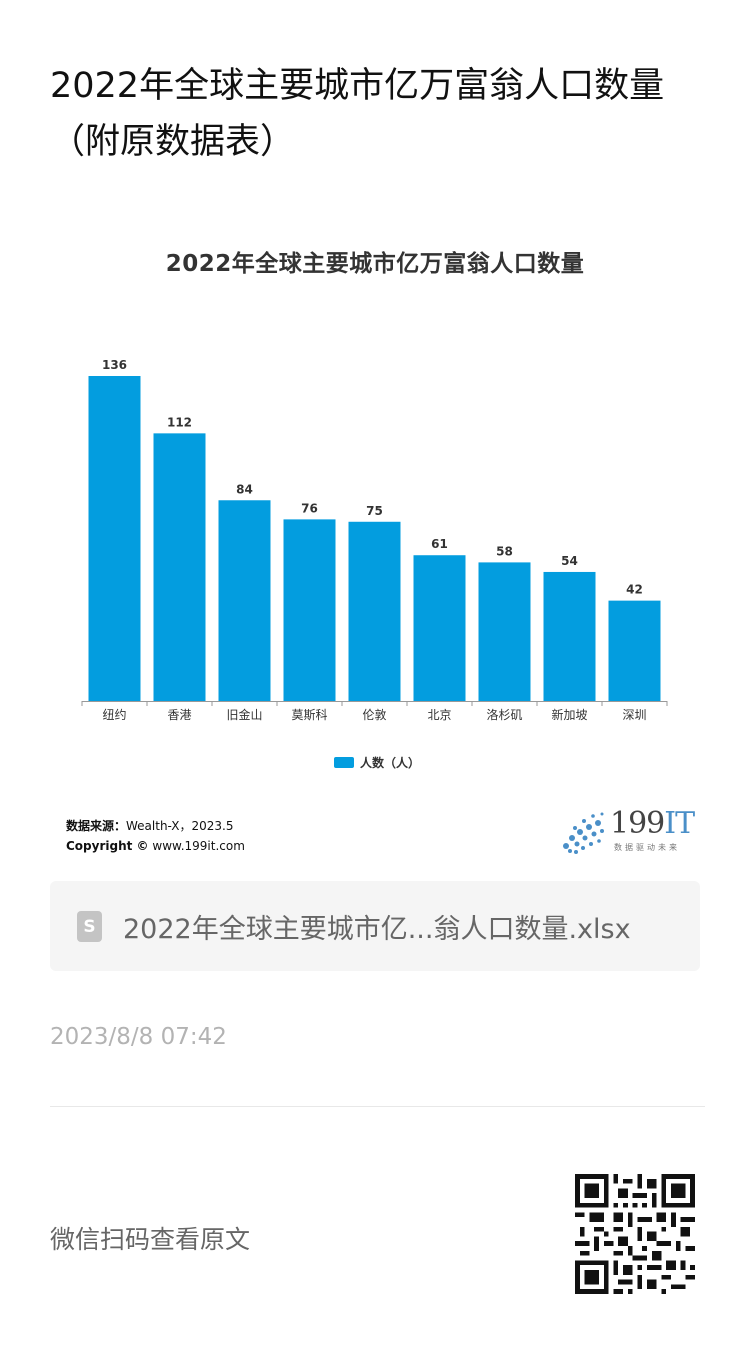 This screenshot has height=1363, width=750. I want to click on chart-title: 2022年全球主要城市亿万富翁人口数量, so click(375, 264).